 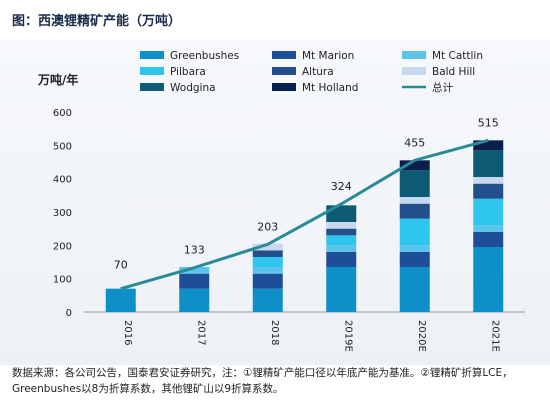 I want to click on total-data-label: 133, so click(x=194, y=250).